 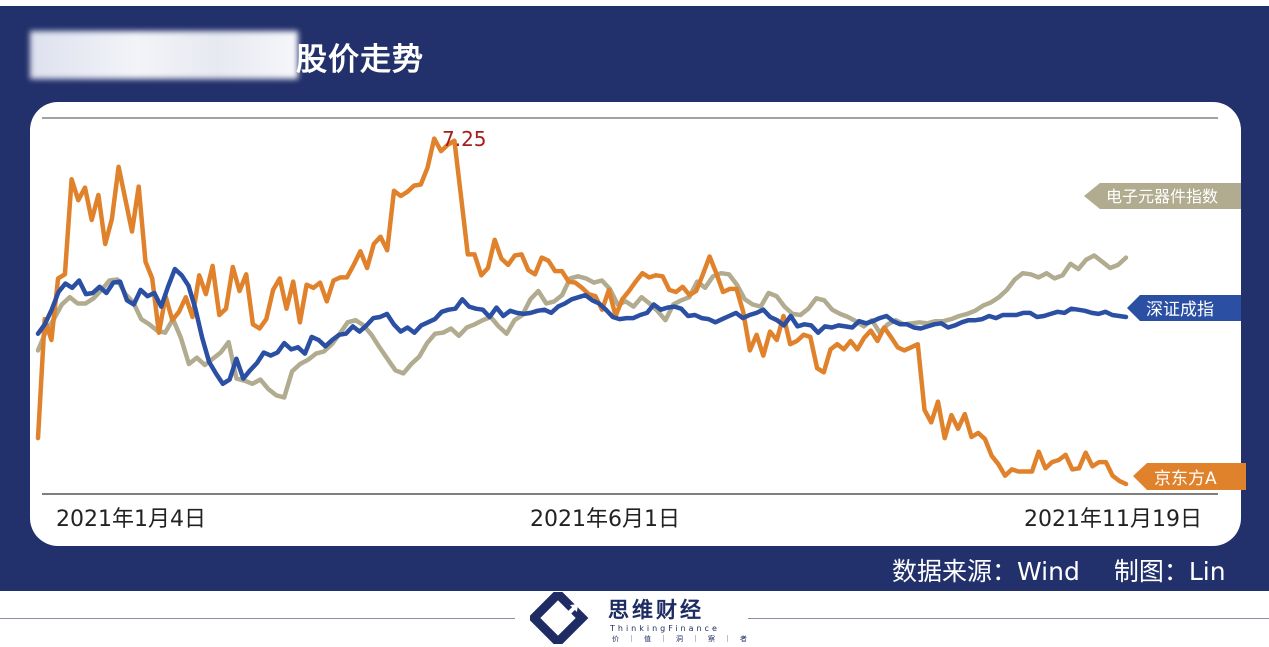 What do you see at coordinates (257, 618) in the screenshot?
I see `footer-divider-left` at bounding box center [257, 618].